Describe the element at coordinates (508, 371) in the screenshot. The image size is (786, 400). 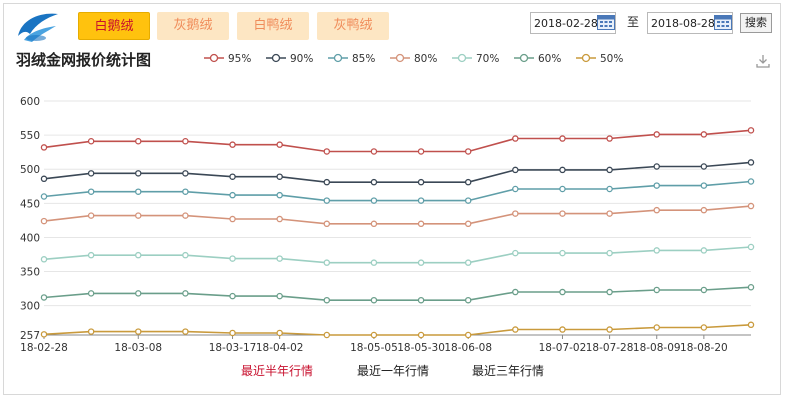
I see `range-link-three-year: 最近三年行情` at that location.